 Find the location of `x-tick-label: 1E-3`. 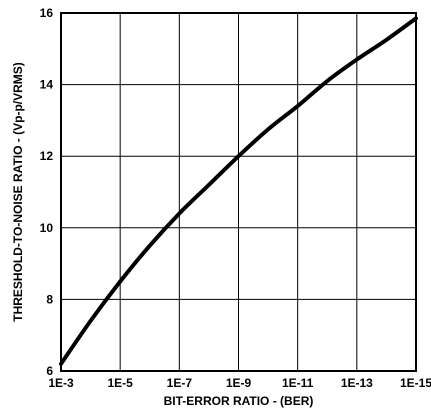

x-tick-label: 1E-3 is located at coordinates (61, 383).